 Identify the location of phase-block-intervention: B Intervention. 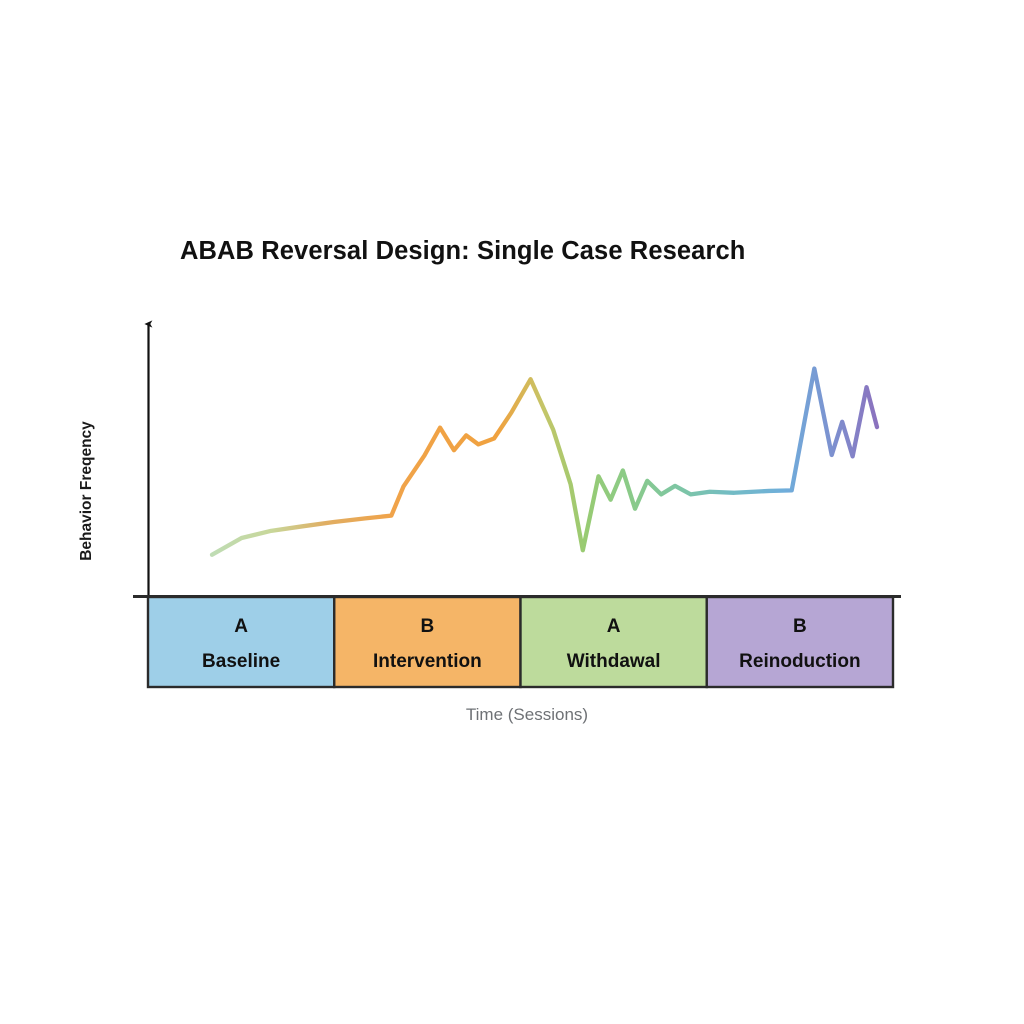
(427, 642).